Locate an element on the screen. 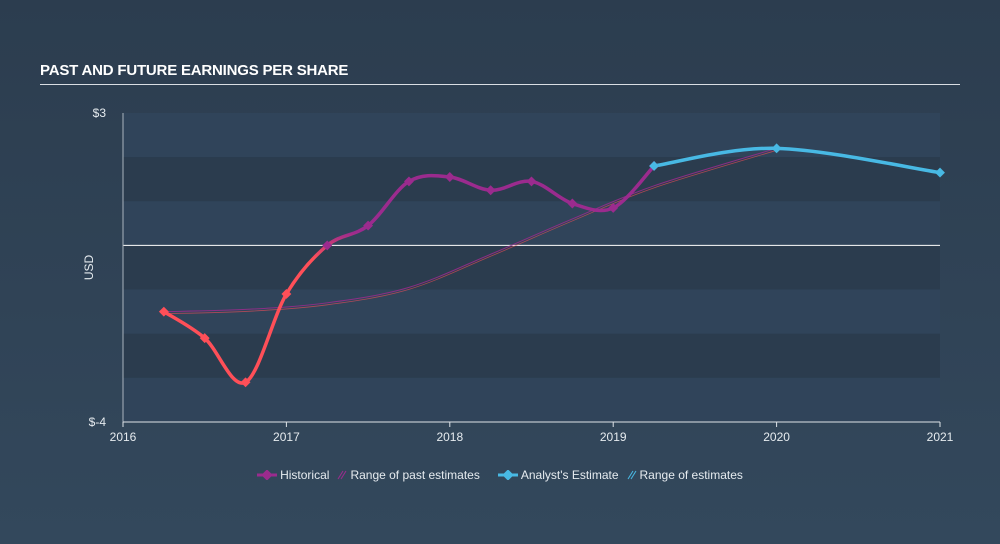  analyst-estimate-legend-icon is located at coordinates (507, 475).